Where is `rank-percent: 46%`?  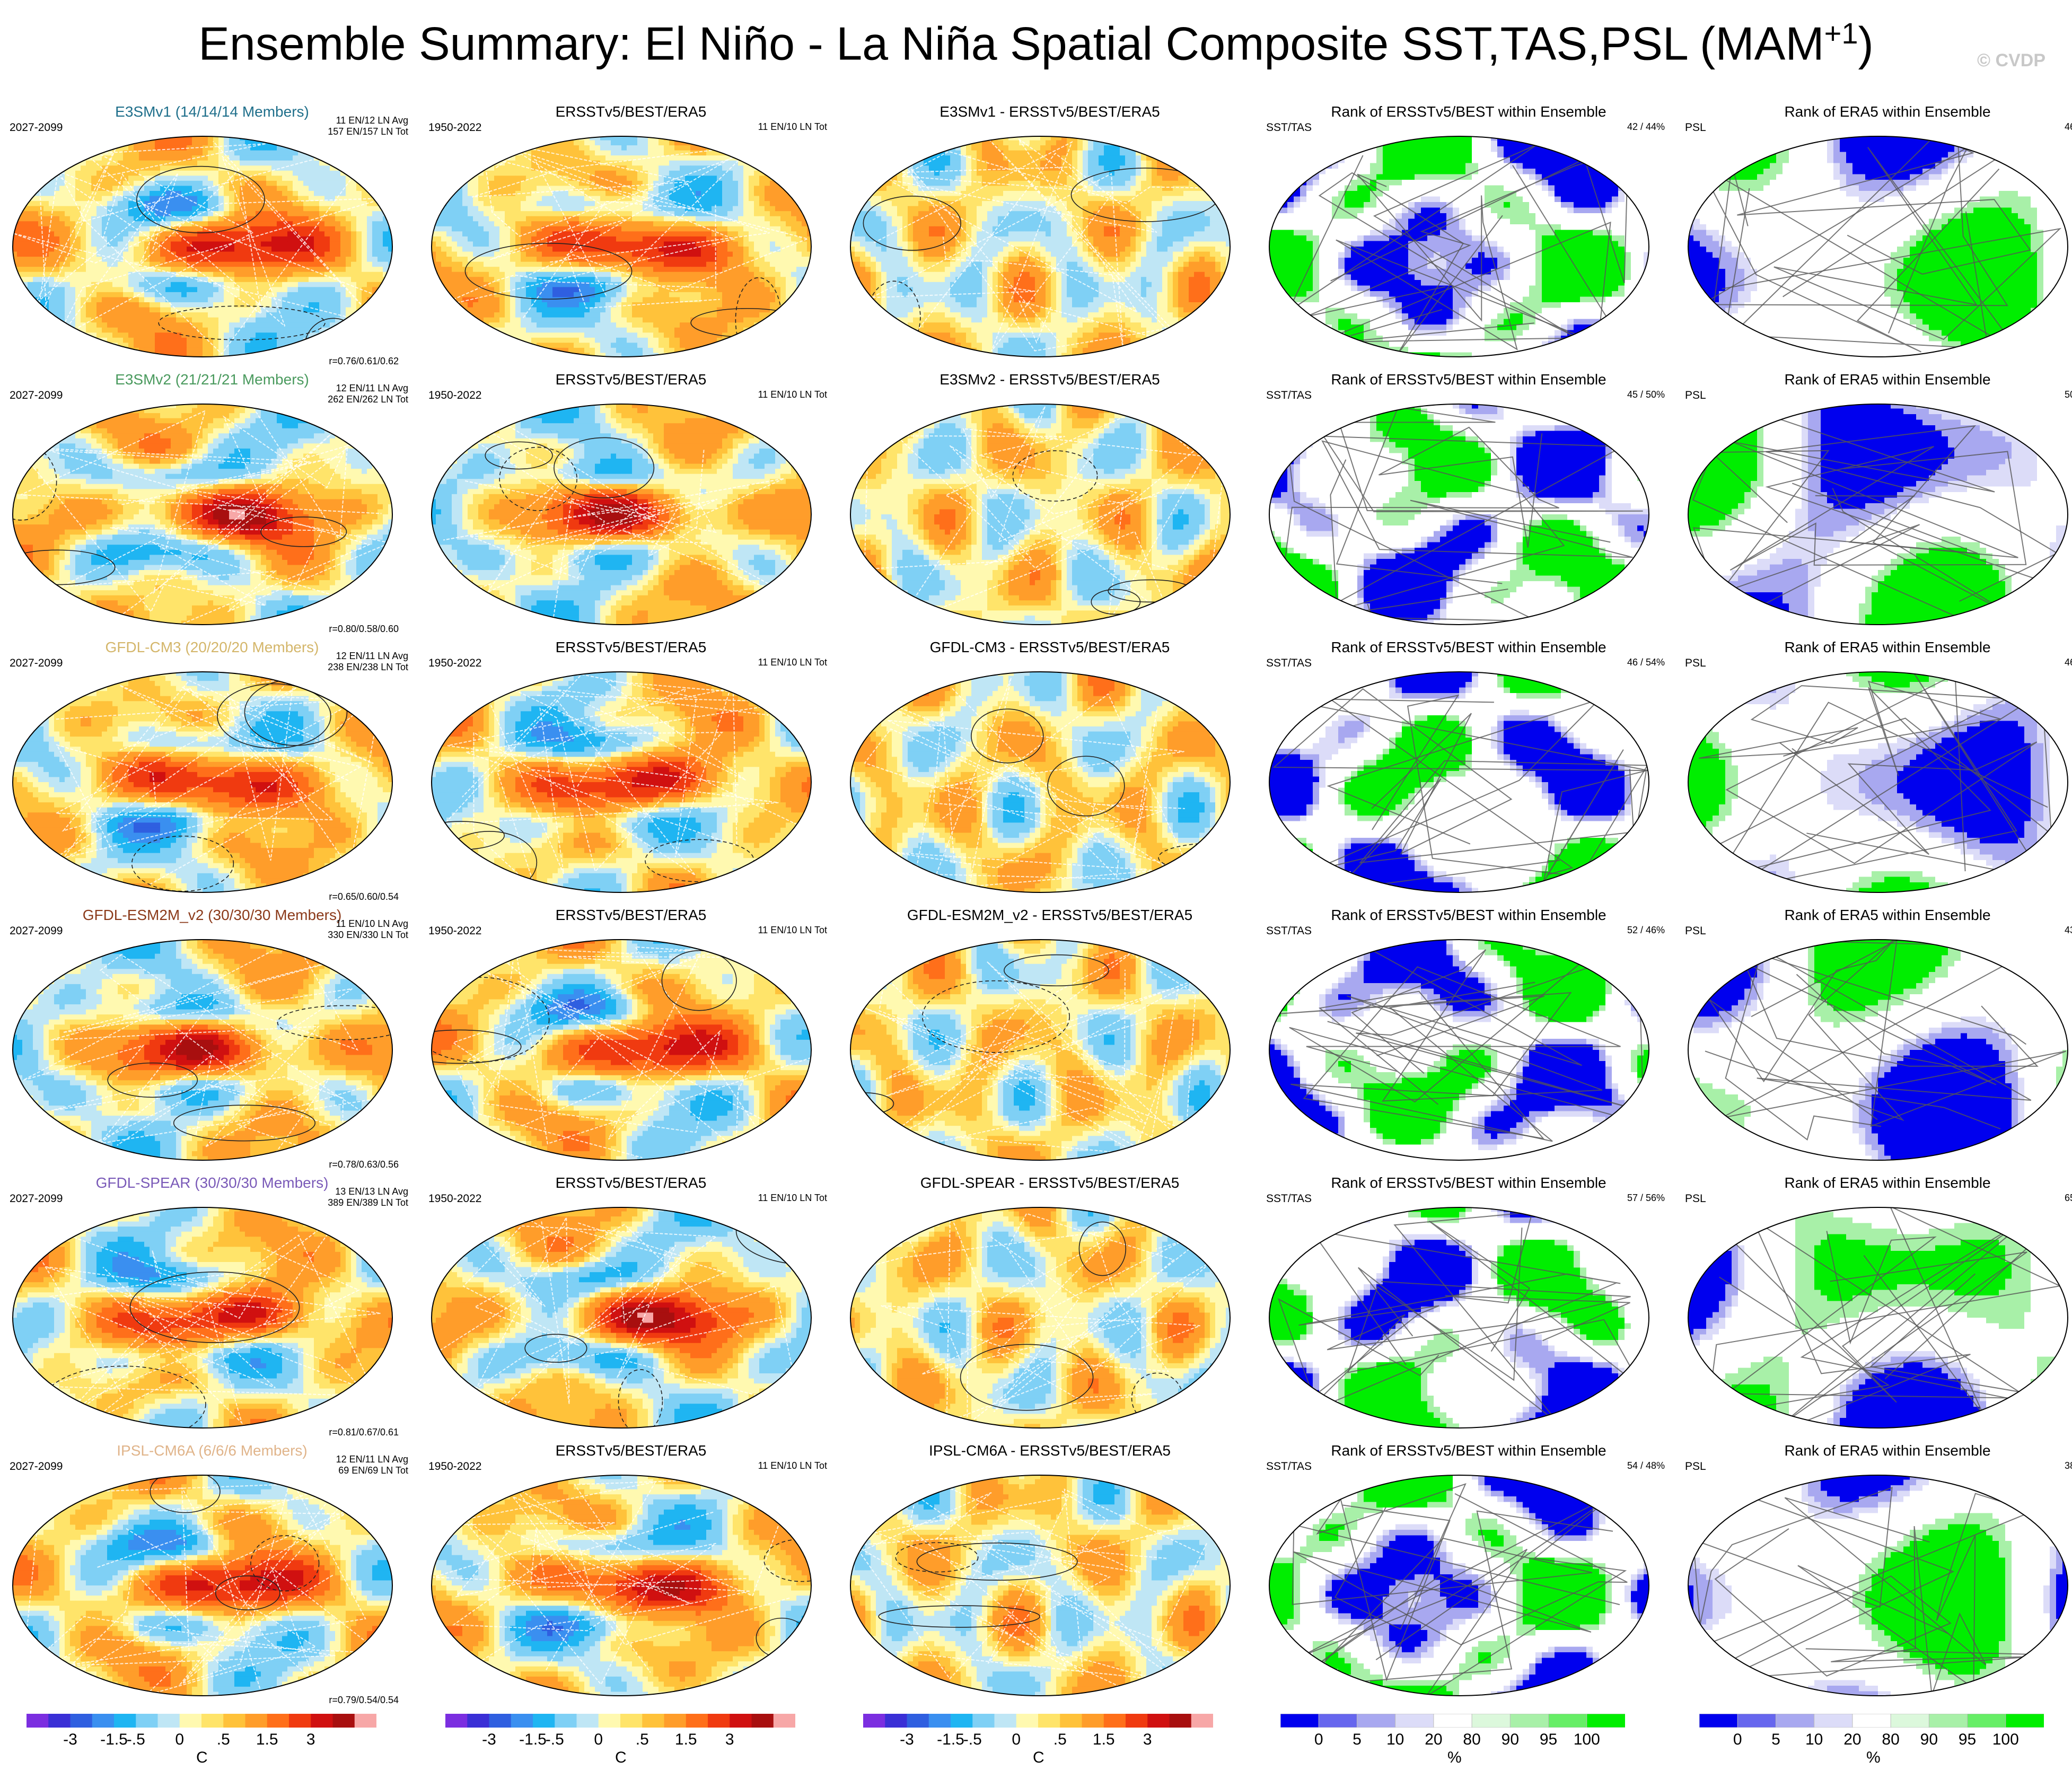 rank-percent: 46% is located at coordinates (2068, 662).